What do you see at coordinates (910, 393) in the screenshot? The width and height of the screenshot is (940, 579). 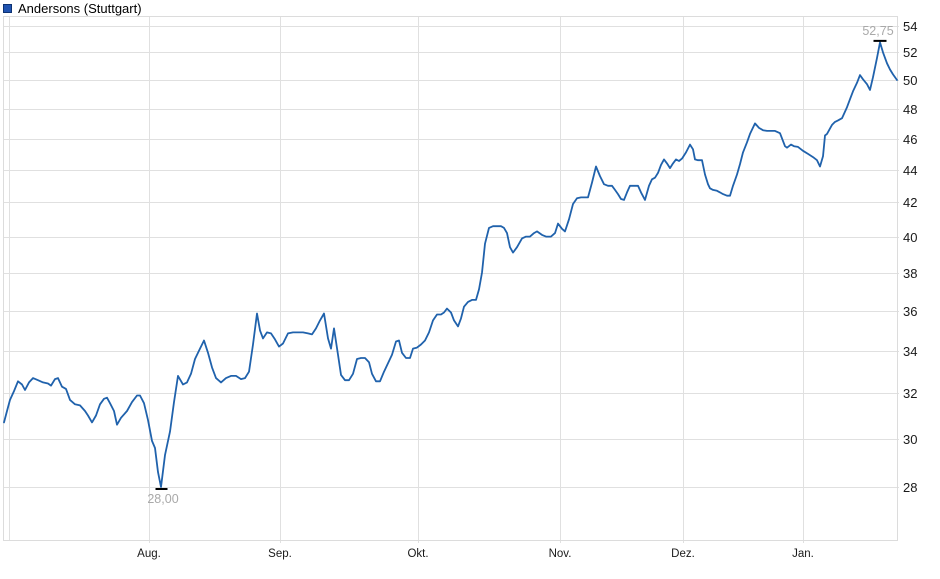 I see `y-axis-tick-label: 32` at bounding box center [910, 393].